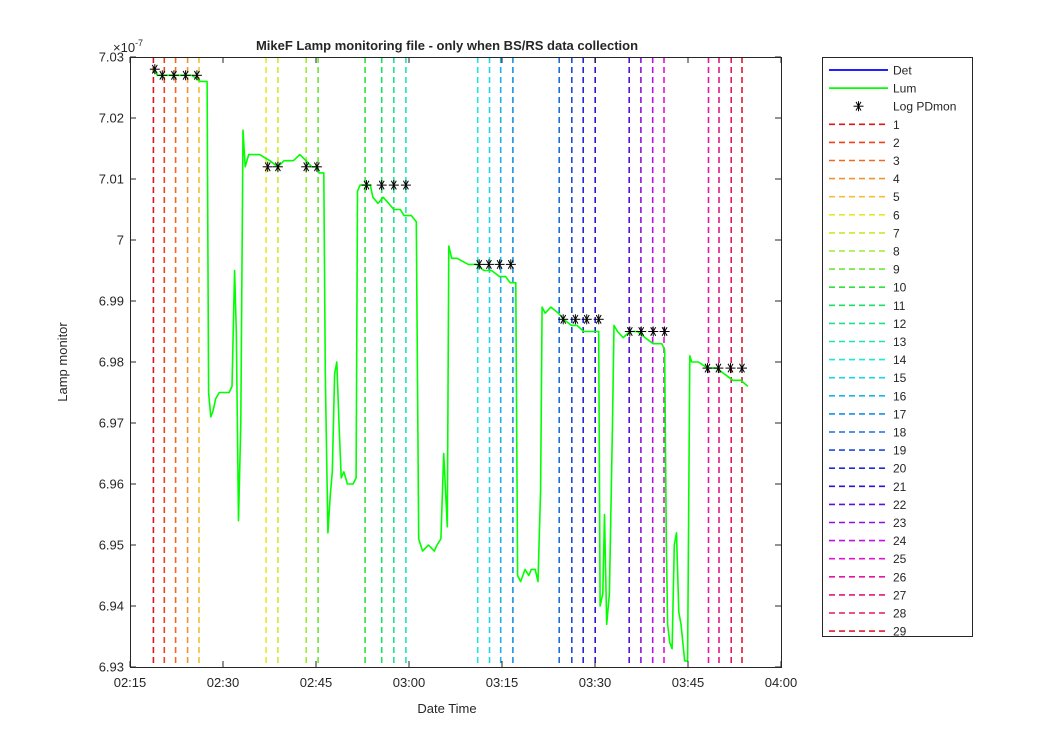 This screenshot has height=750, width=1050. What do you see at coordinates (223, 682) in the screenshot?
I see `x-tick-label: 02:30` at bounding box center [223, 682].